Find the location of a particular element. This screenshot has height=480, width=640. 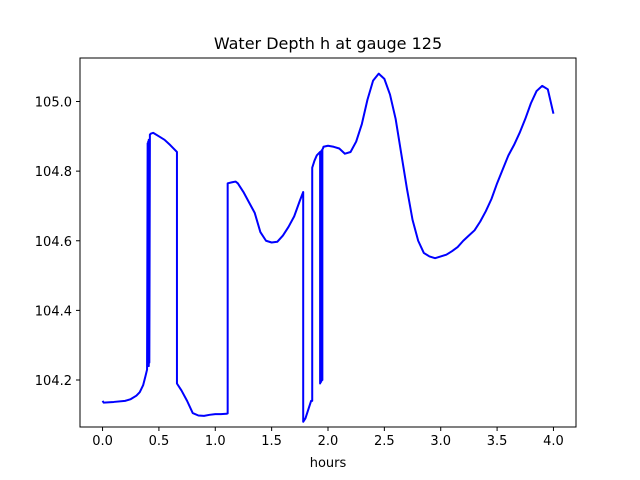

x-axis-title: hours is located at coordinates (328, 463).